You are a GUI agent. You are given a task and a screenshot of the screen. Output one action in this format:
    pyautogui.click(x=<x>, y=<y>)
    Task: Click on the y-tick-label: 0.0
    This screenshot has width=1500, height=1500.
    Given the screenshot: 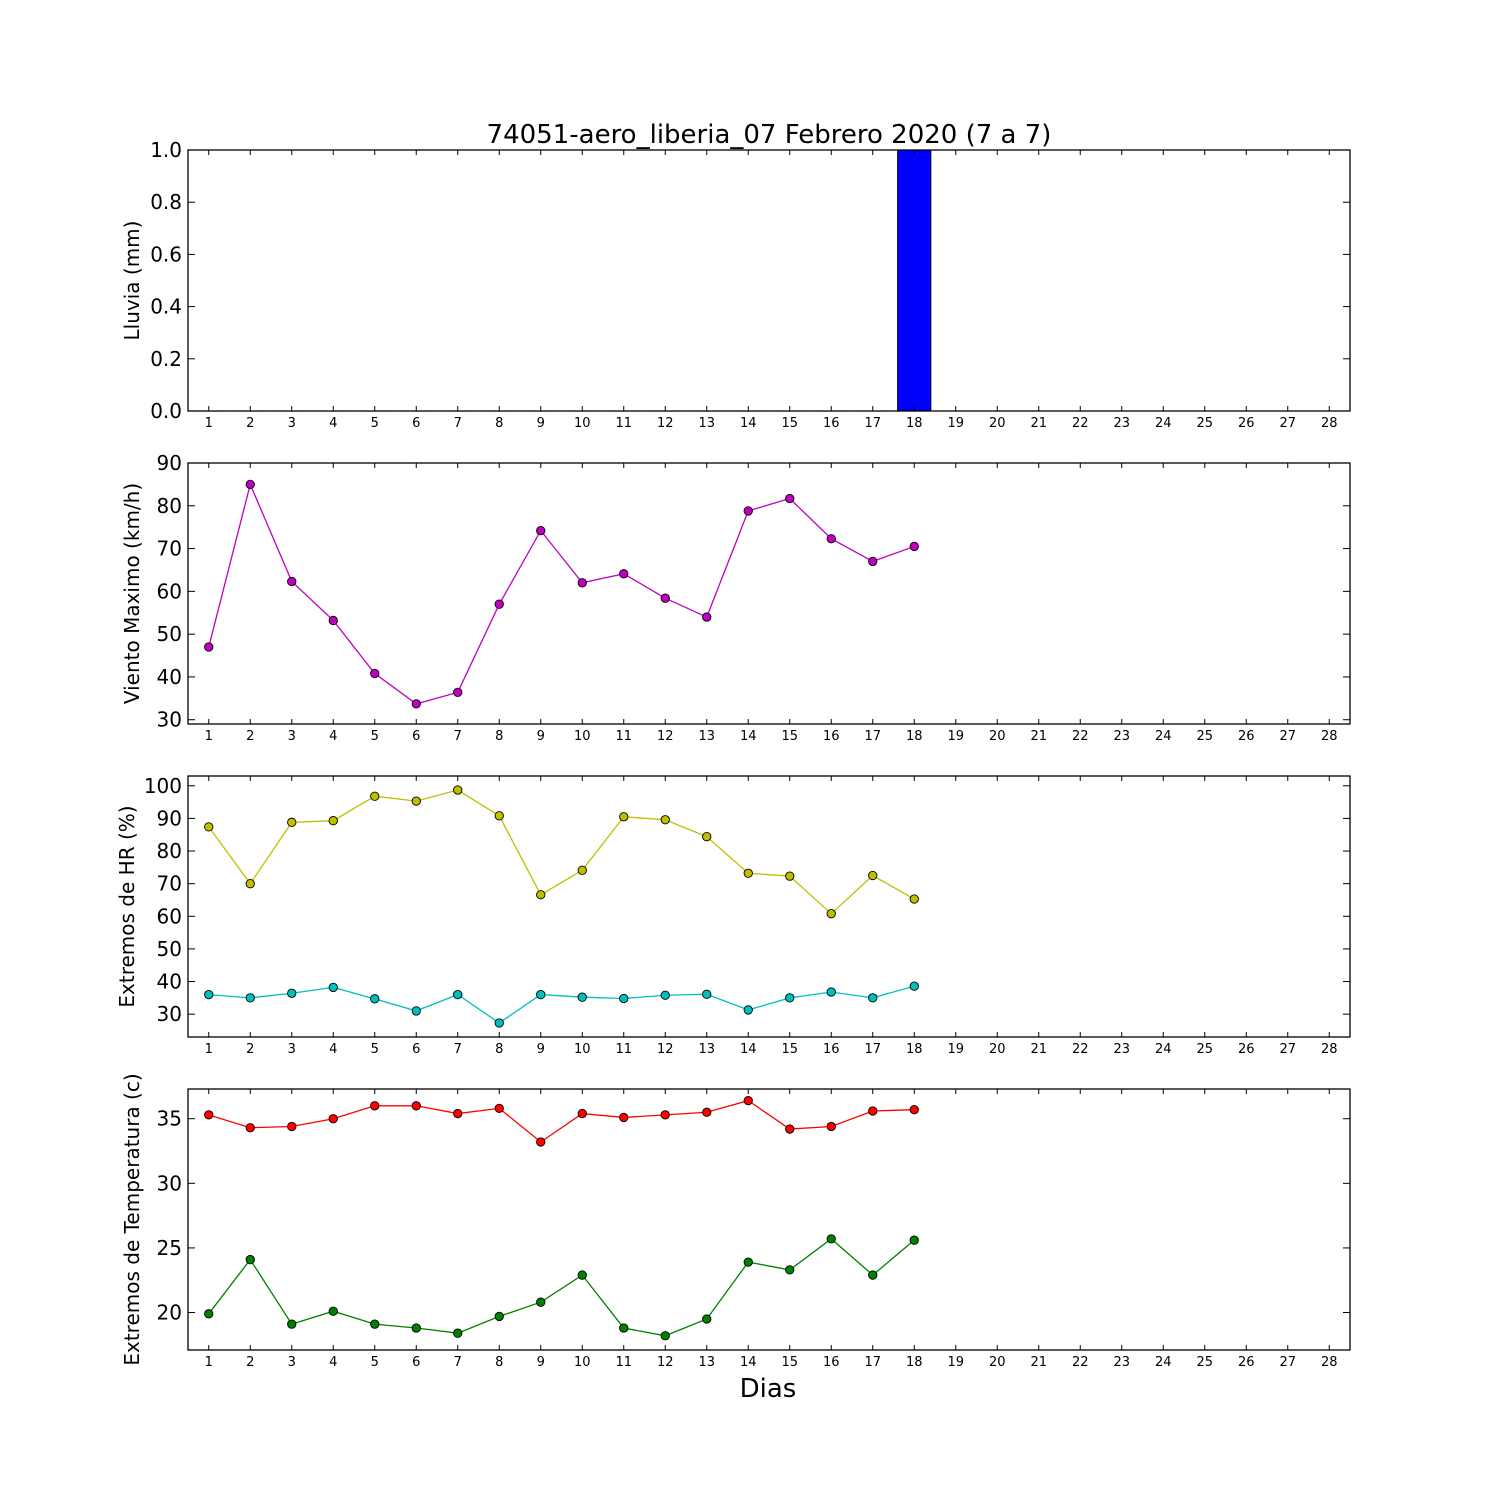 What is the action you would take?
    pyautogui.click(x=166, y=411)
    